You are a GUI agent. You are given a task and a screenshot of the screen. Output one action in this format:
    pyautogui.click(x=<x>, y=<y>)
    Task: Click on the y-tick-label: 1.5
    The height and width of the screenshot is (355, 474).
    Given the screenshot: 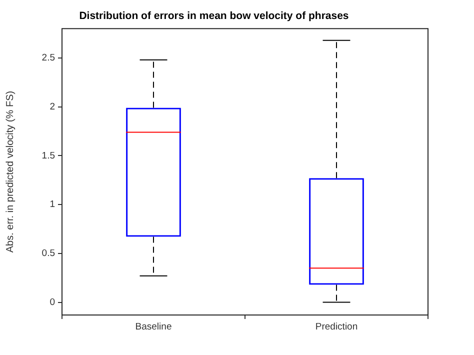 What is the action you would take?
    pyautogui.click(x=48, y=156)
    